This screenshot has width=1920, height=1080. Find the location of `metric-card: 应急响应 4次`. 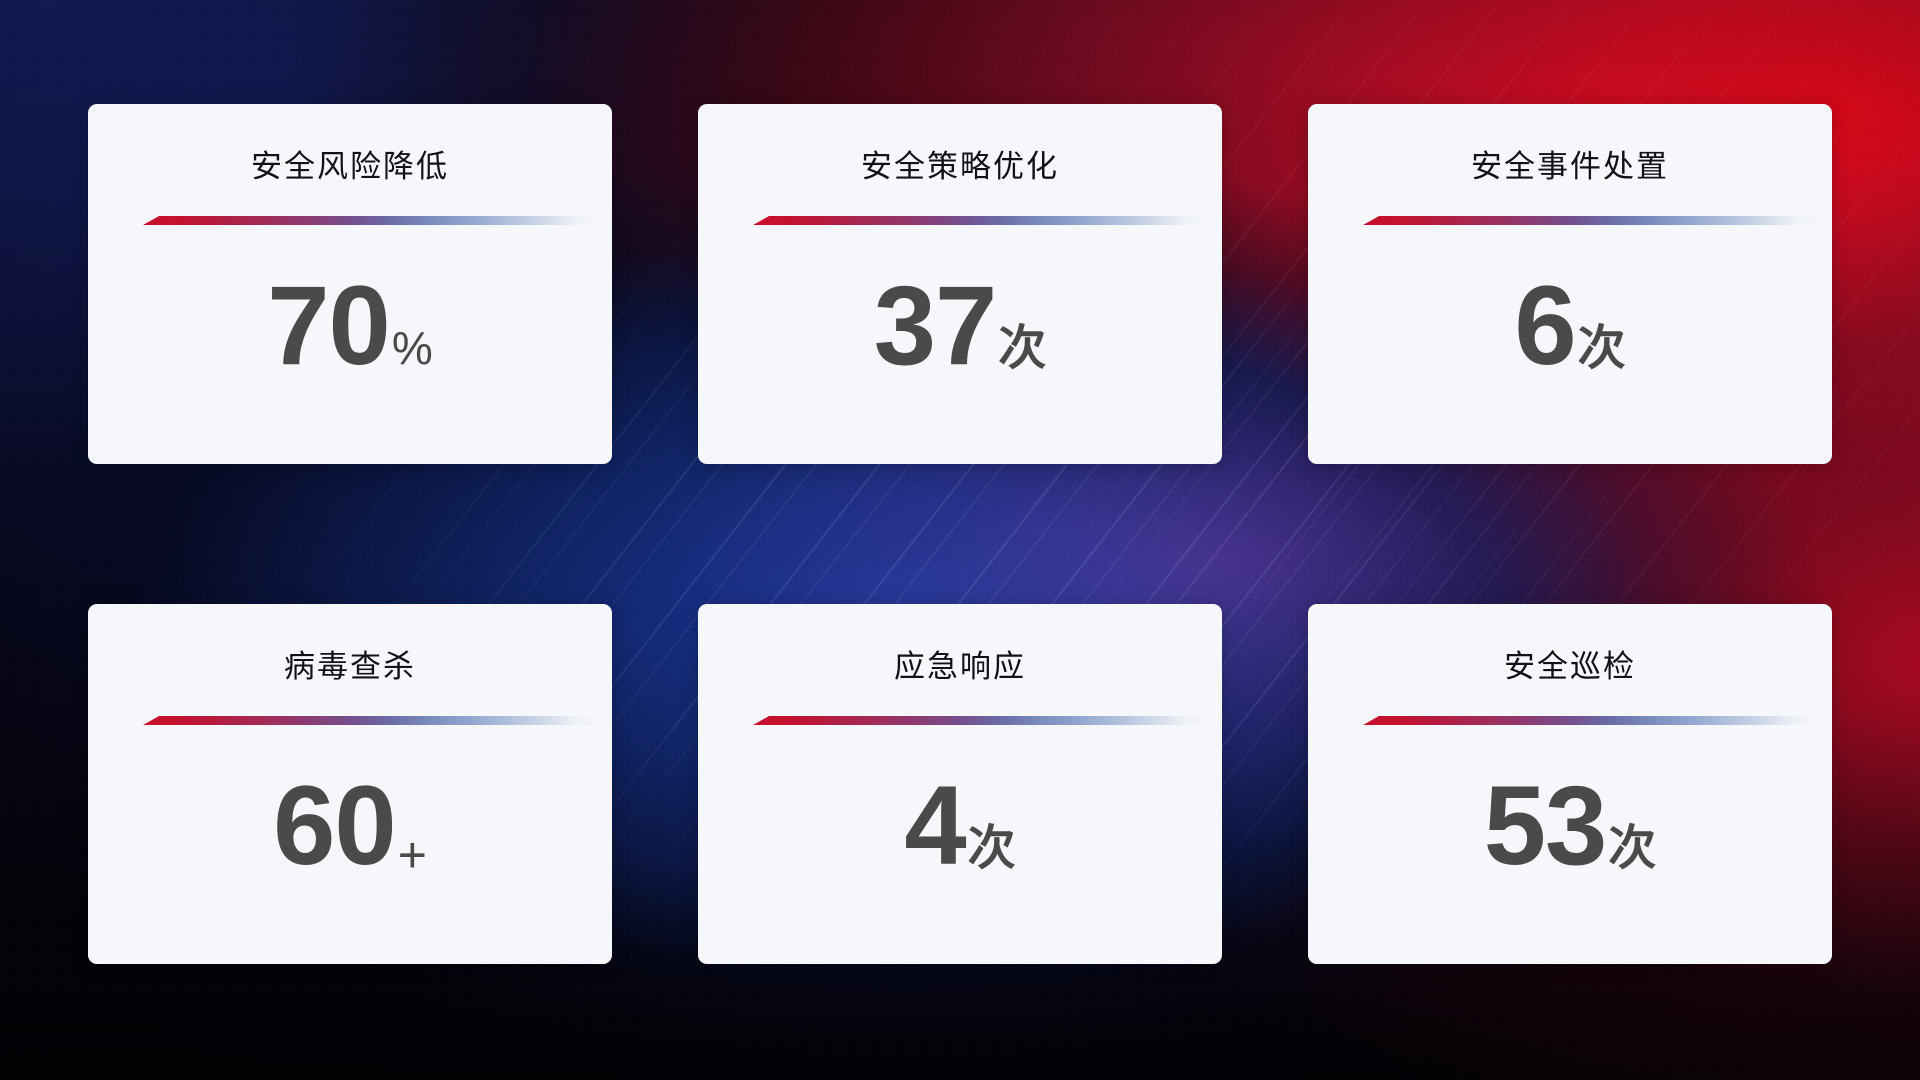

metric-card: 应急响应 4次 is located at coordinates (960, 784).